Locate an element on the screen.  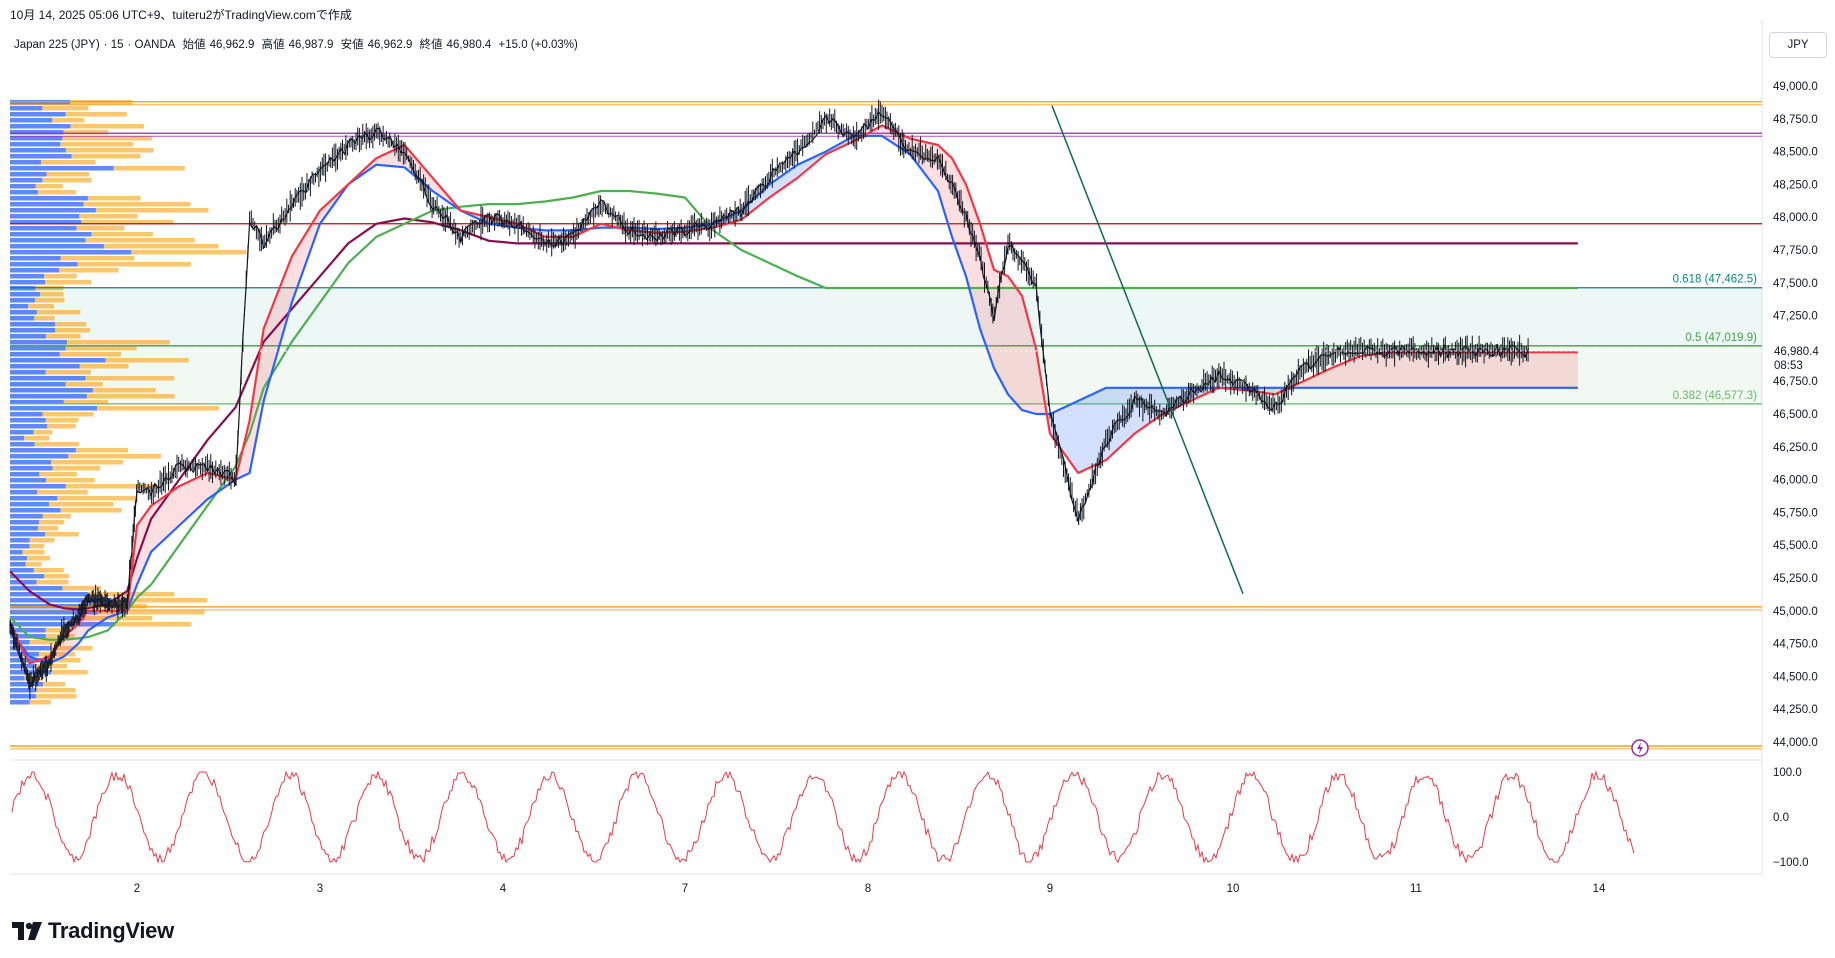
time-axis: 2 3 4 7 8 9 10 11 14 is located at coordinates (870, 889).